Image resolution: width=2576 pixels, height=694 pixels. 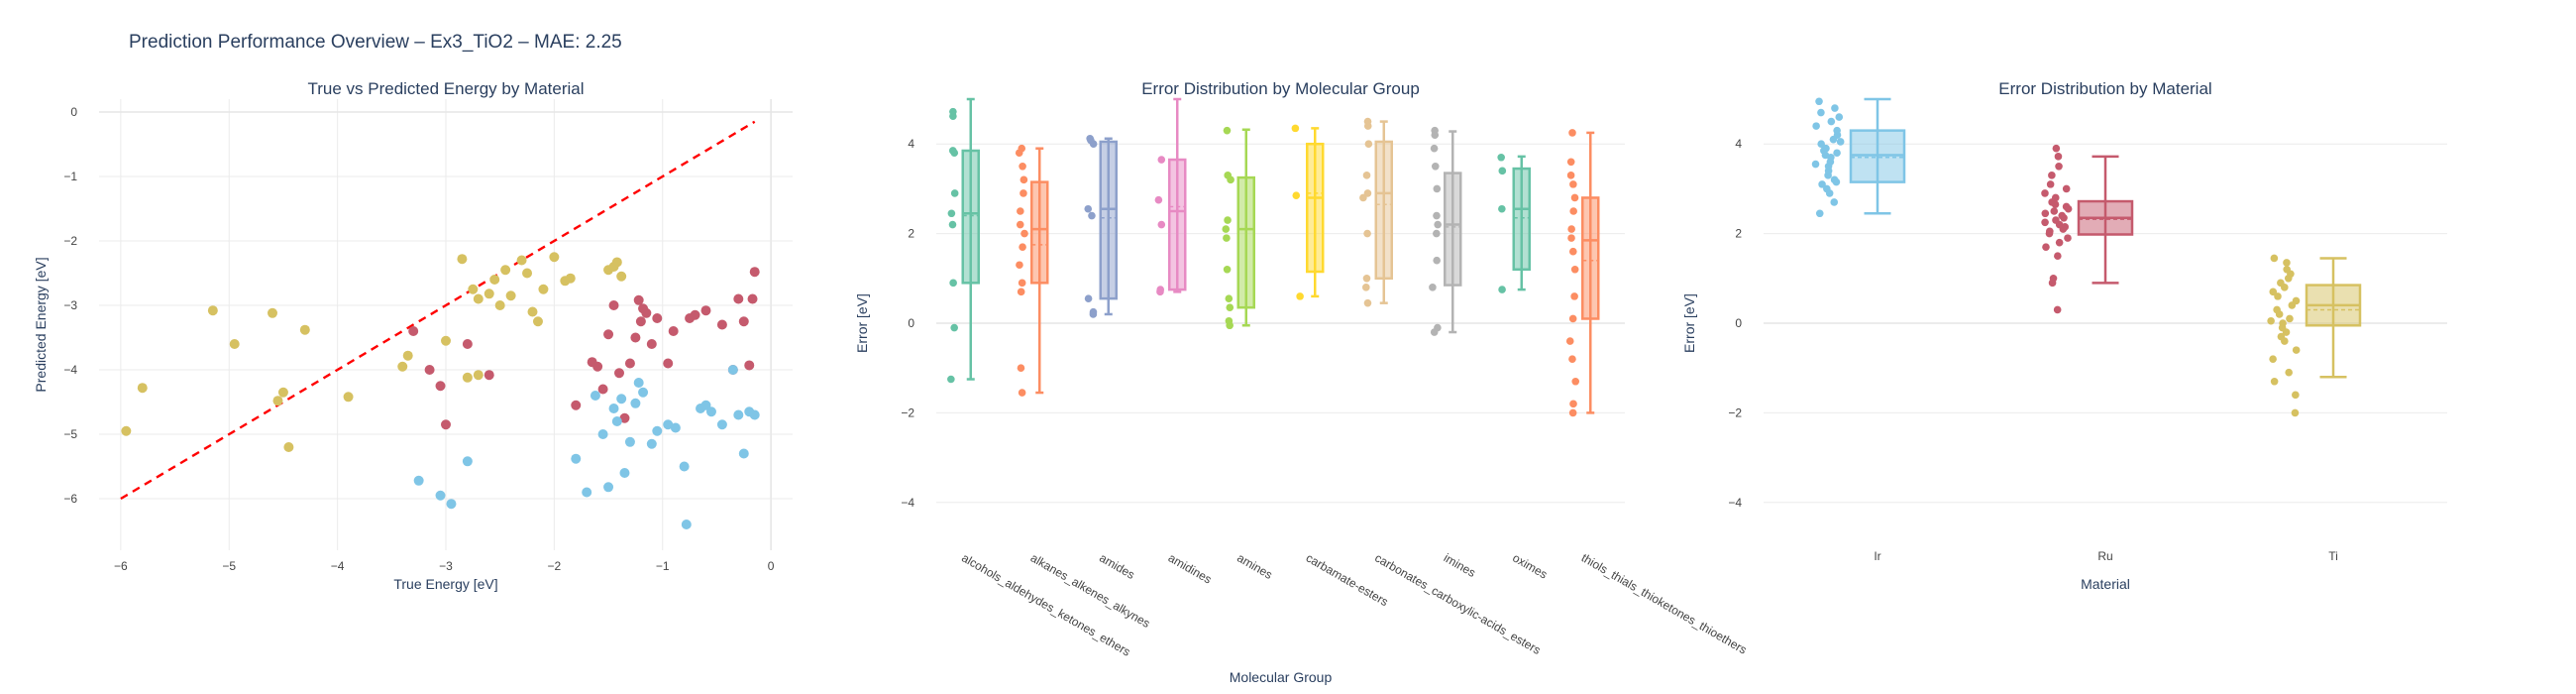 What do you see at coordinates (229, 566) in the screenshot?
I see `x-tick-label: −5` at bounding box center [229, 566].